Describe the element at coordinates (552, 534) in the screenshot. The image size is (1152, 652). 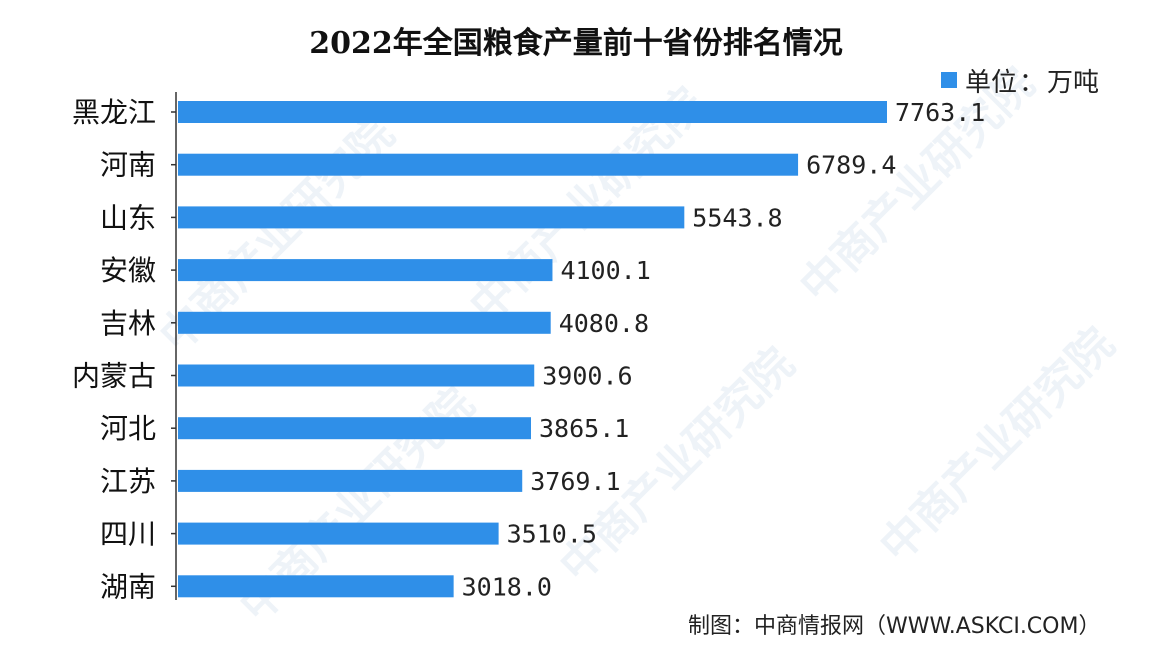
I see `data-label: 3510.5` at that location.